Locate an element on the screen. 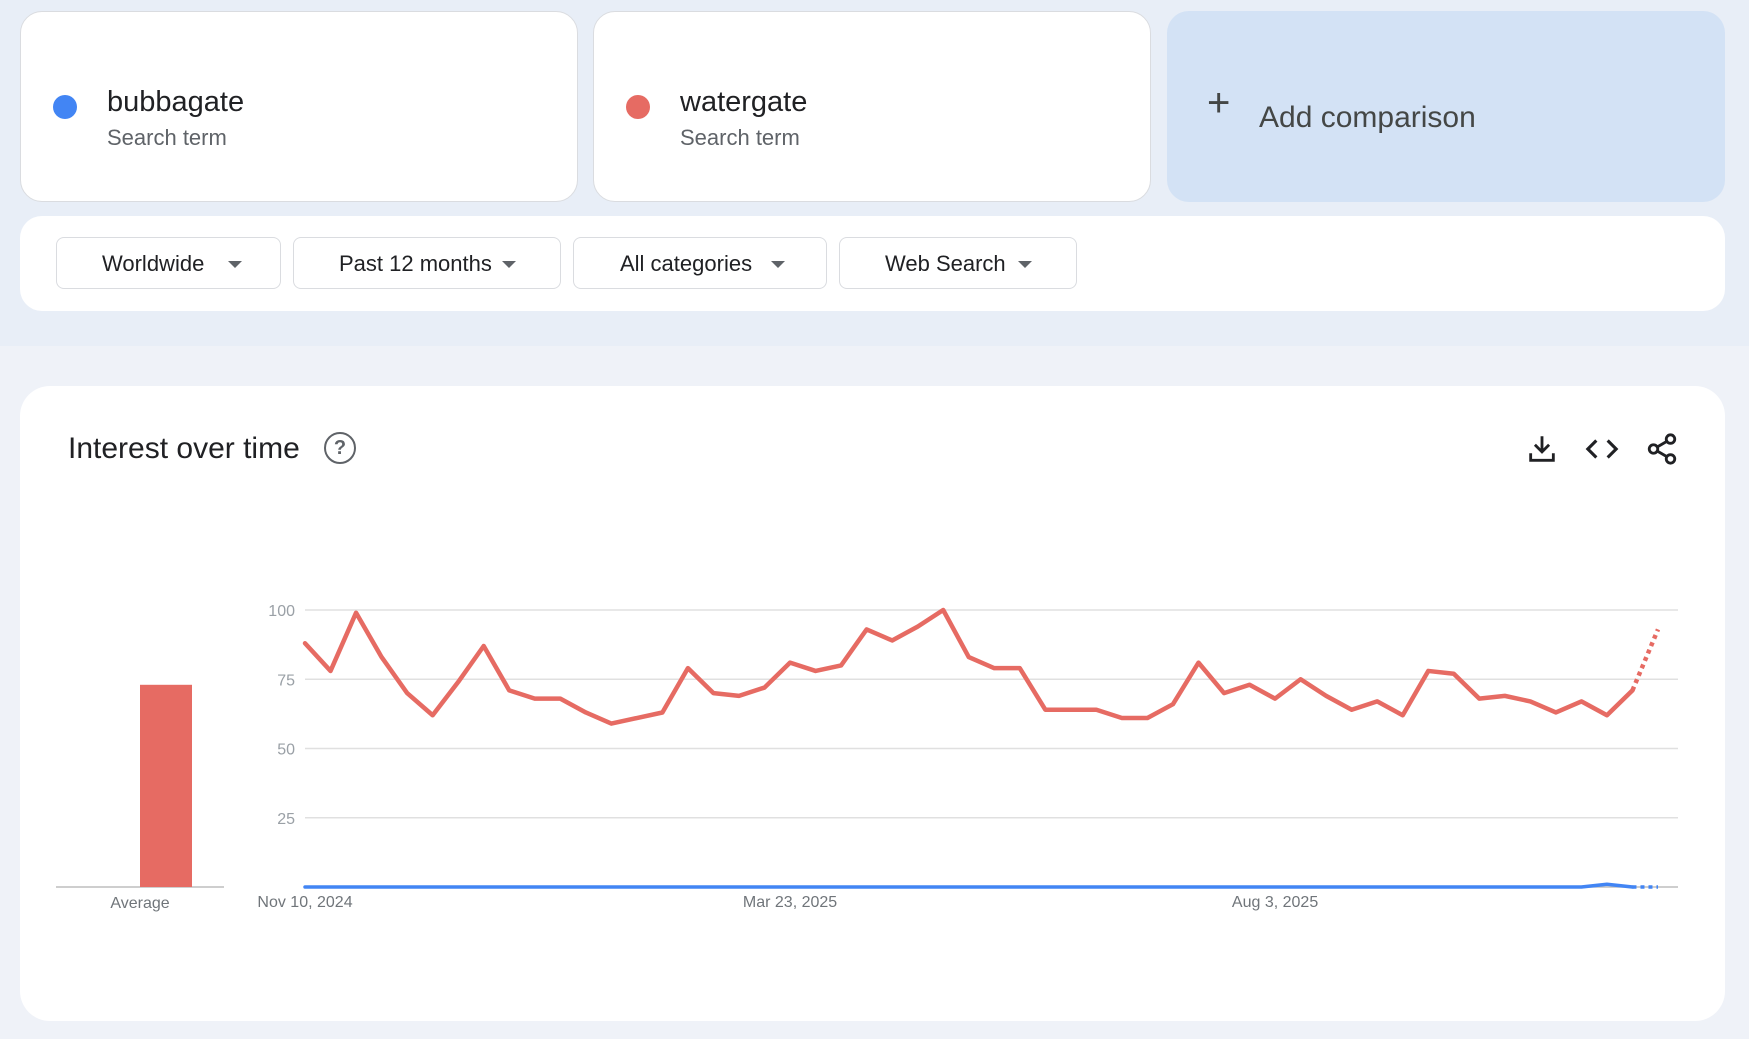 The height and width of the screenshot is (1039, 1749). filter-search-type: Web Search is located at coordinates (958, 263).